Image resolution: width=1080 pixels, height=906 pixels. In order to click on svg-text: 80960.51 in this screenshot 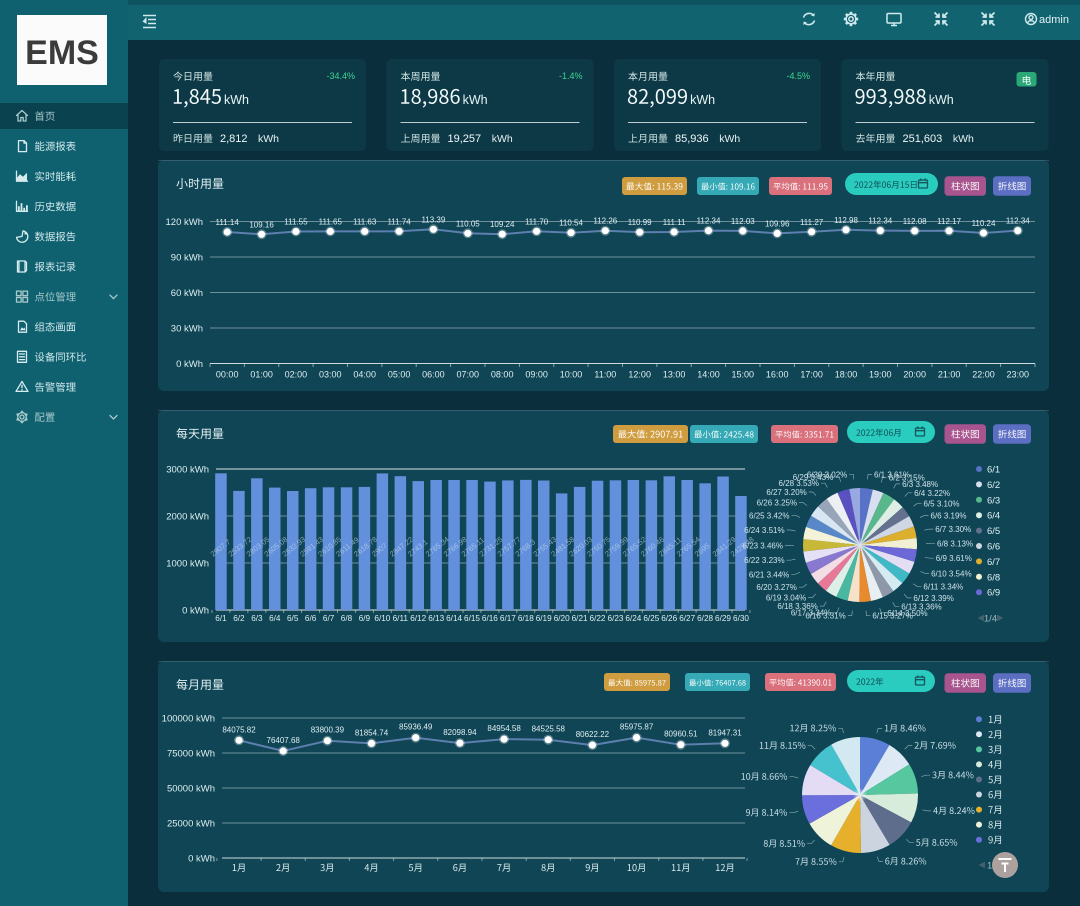, I will do `click(681, 734)`.